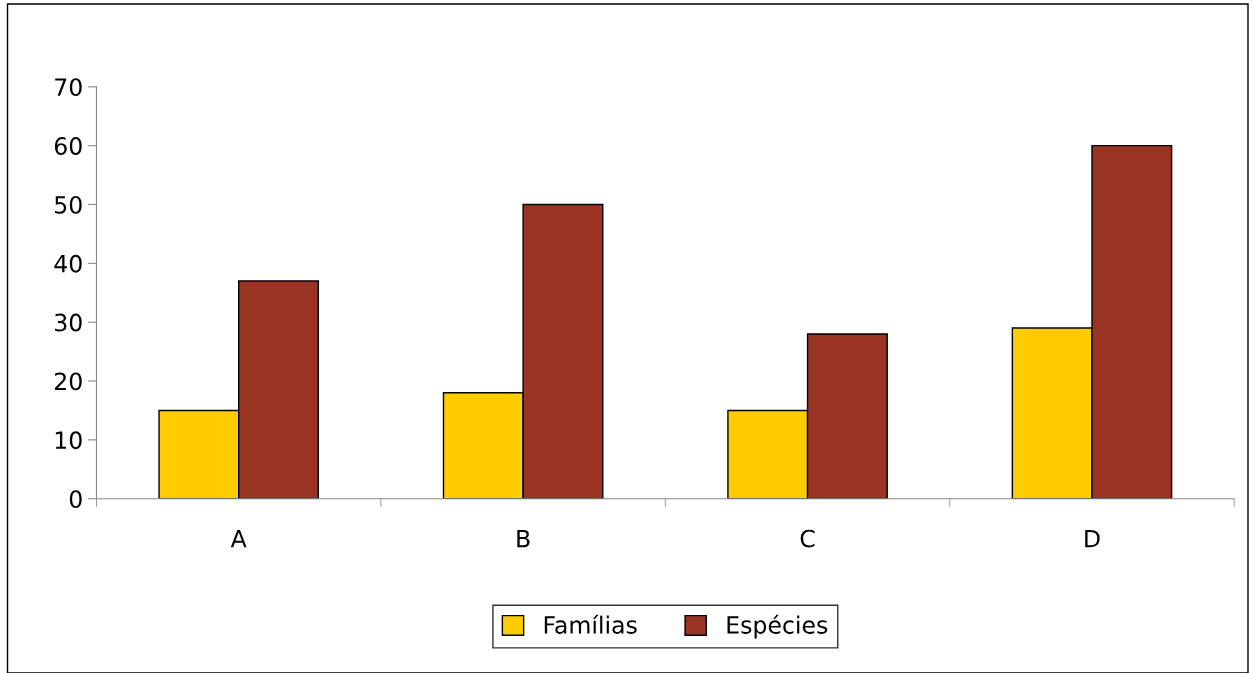  What do you see at coordinates (777, 626) in the screenshot?
I see `legend-label: Espécies` at bounding box center [777, 626].